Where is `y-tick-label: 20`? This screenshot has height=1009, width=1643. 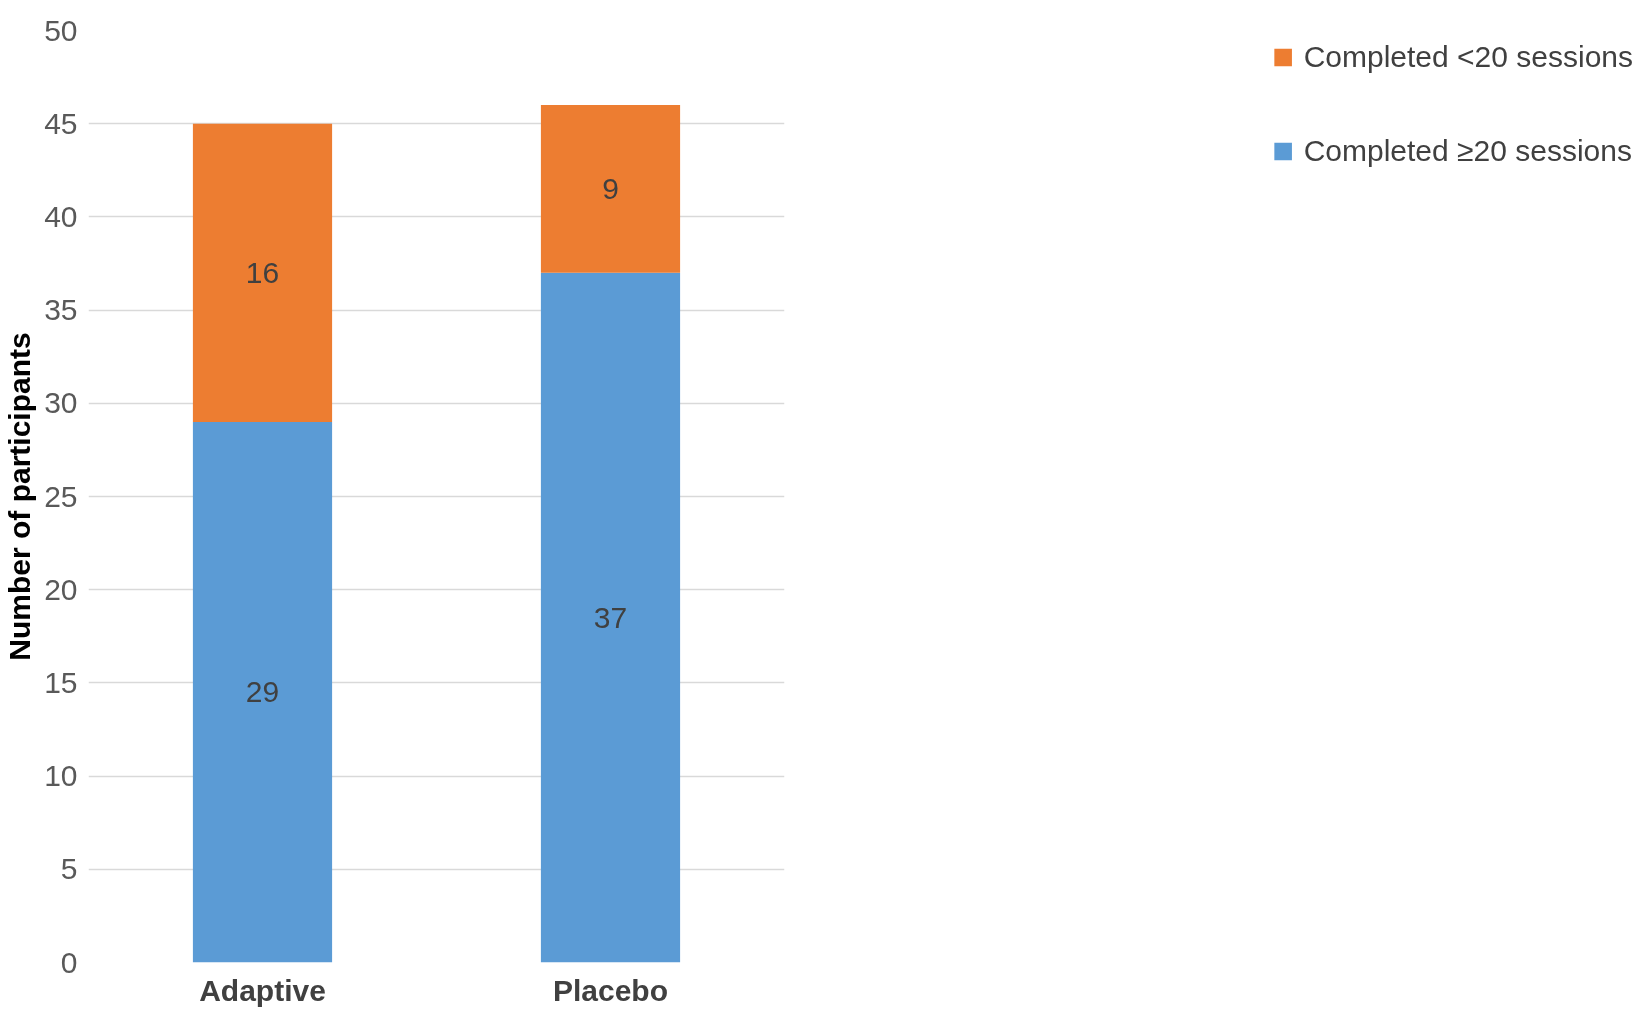
y-tick-label: 20 is located at coordinates (61, 589).